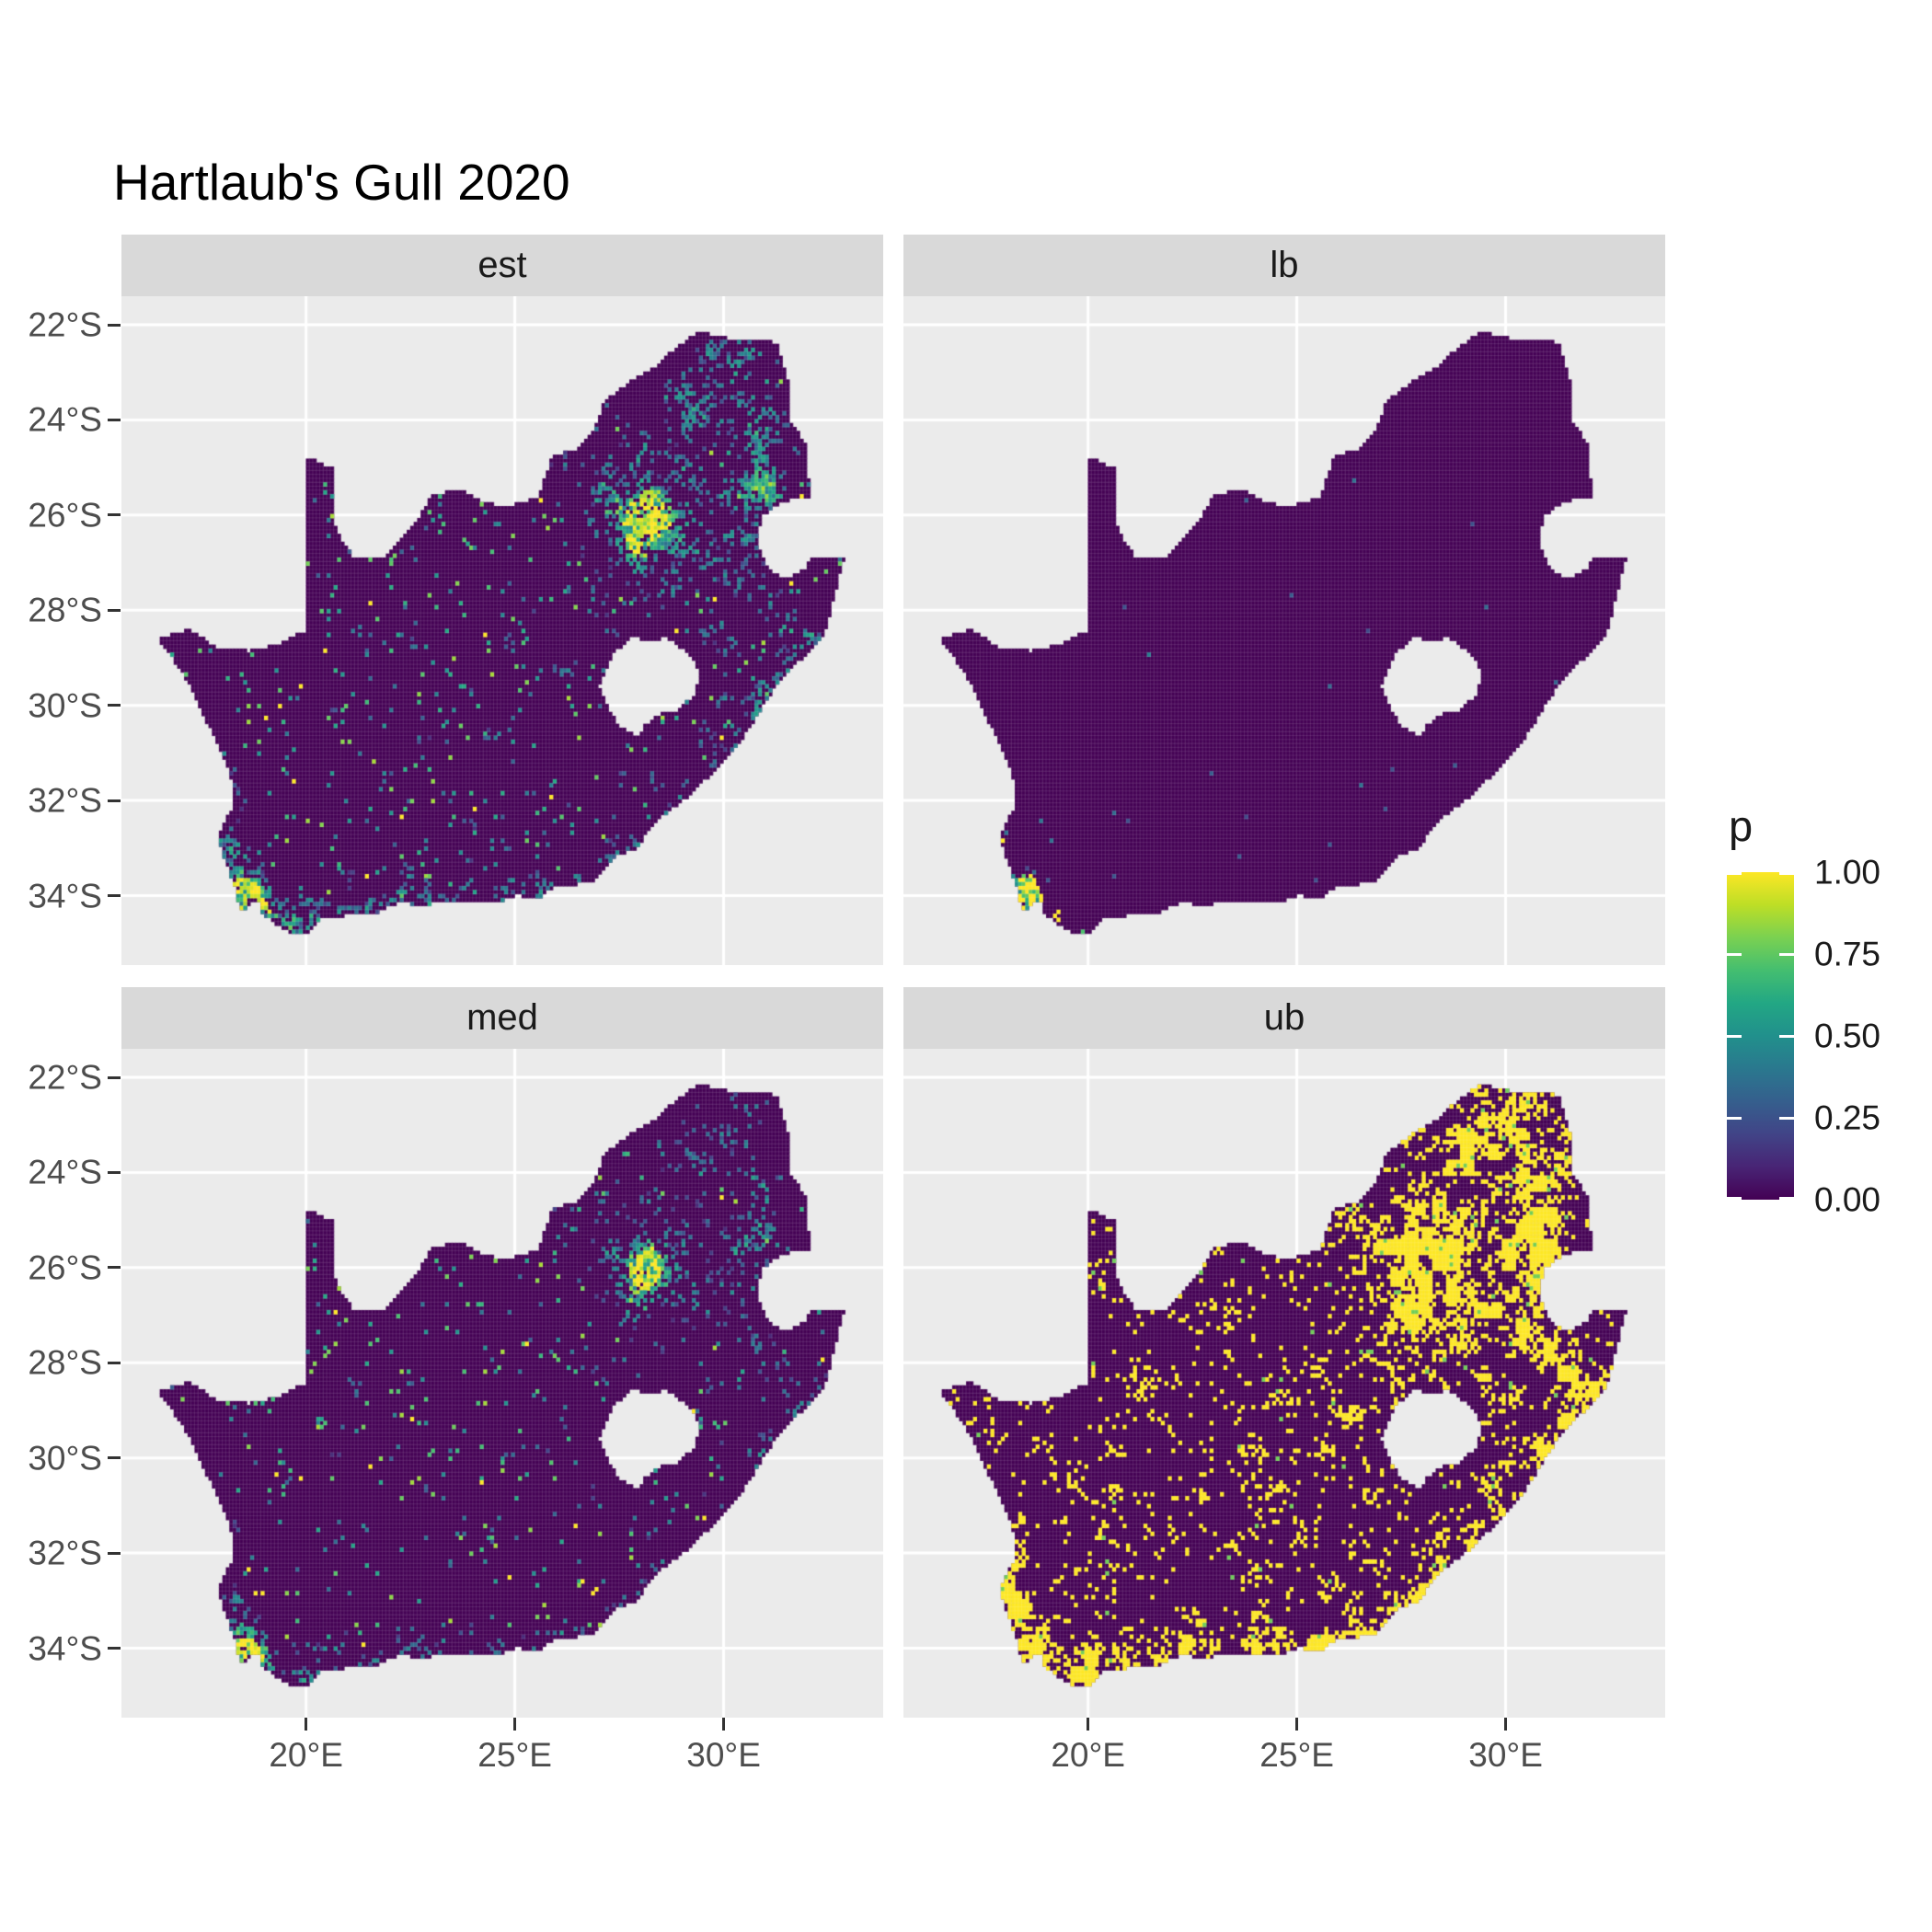  What do you see at coordinates (1284, 630) in the screenshot?
I see `facet-map-lb` at bounding box center [1284, 630].